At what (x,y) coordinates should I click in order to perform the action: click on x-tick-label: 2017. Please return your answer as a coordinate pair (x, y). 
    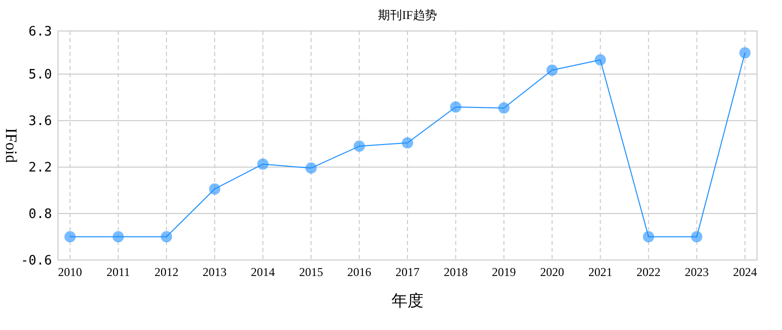
    Looking at the image, I should click on (408, 272).